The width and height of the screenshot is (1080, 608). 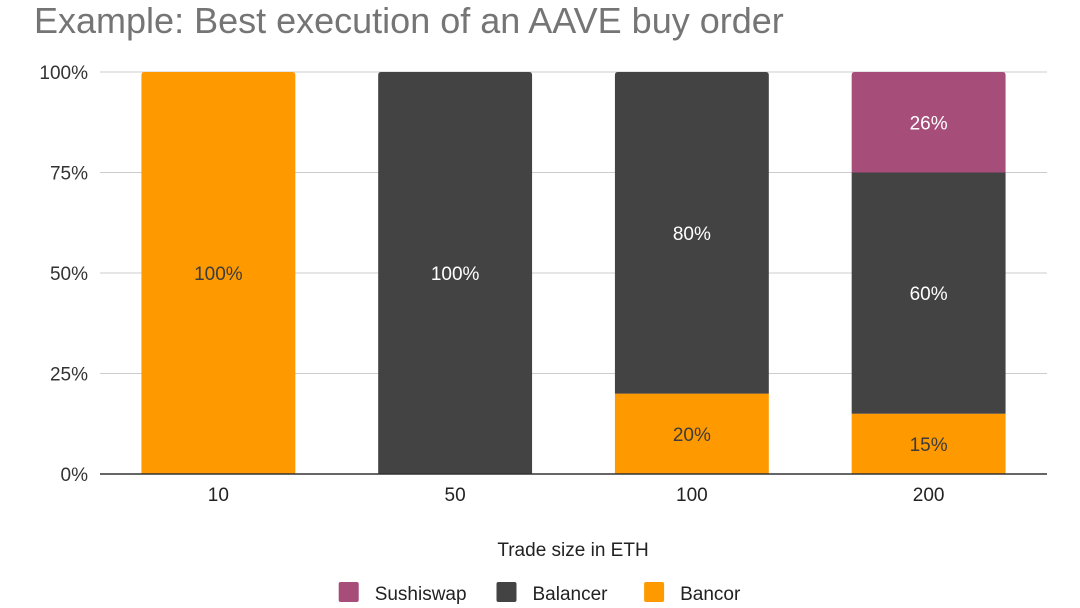 What do you see at coordinates (69, 375) in the screenshot?
I see `y-tick-label: 25%` at bounding box center [69, 375].